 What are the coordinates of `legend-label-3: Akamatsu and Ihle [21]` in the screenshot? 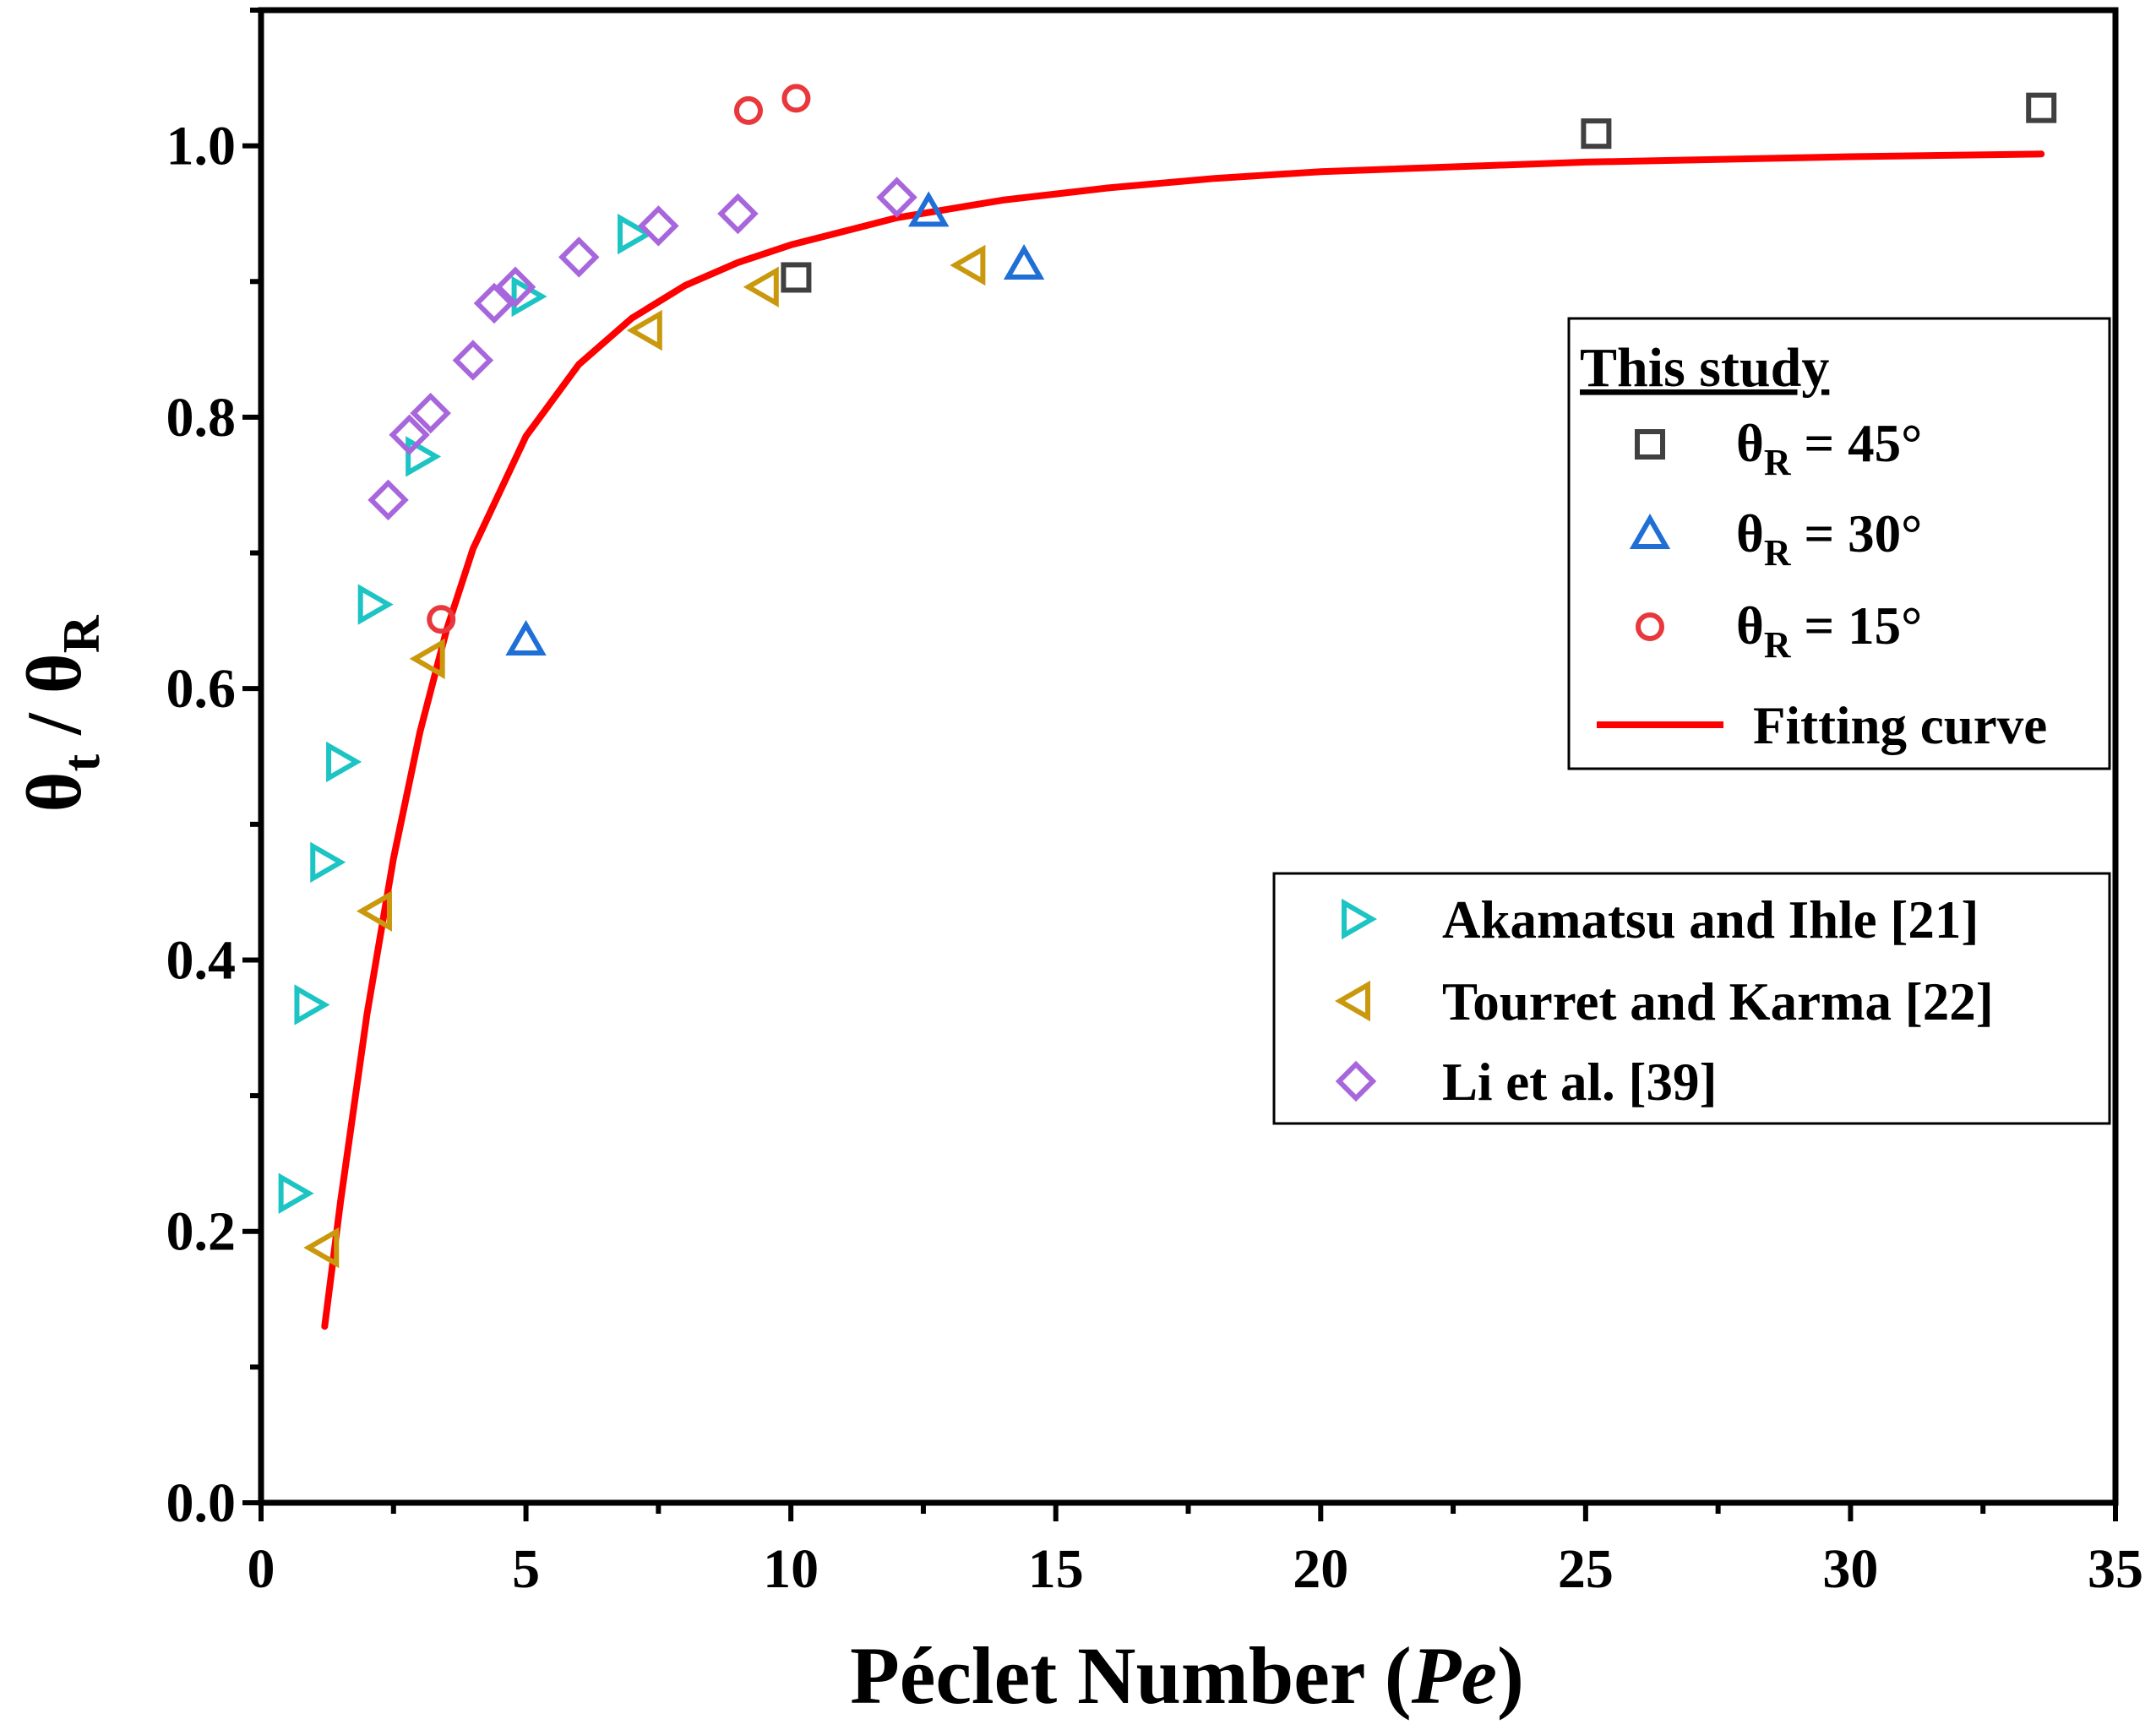 It's located at (1710, 920).